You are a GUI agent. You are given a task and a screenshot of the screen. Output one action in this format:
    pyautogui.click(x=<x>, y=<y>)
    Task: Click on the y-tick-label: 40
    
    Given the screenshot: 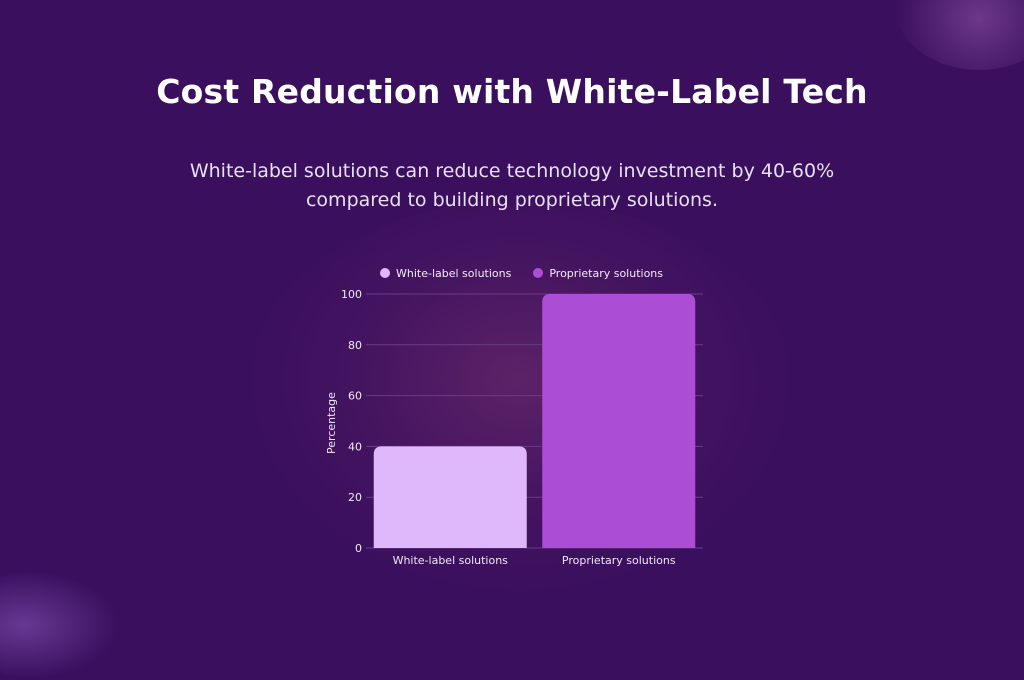 What is the action you would take?
    pyautogui.click(x=355, y=446)
    